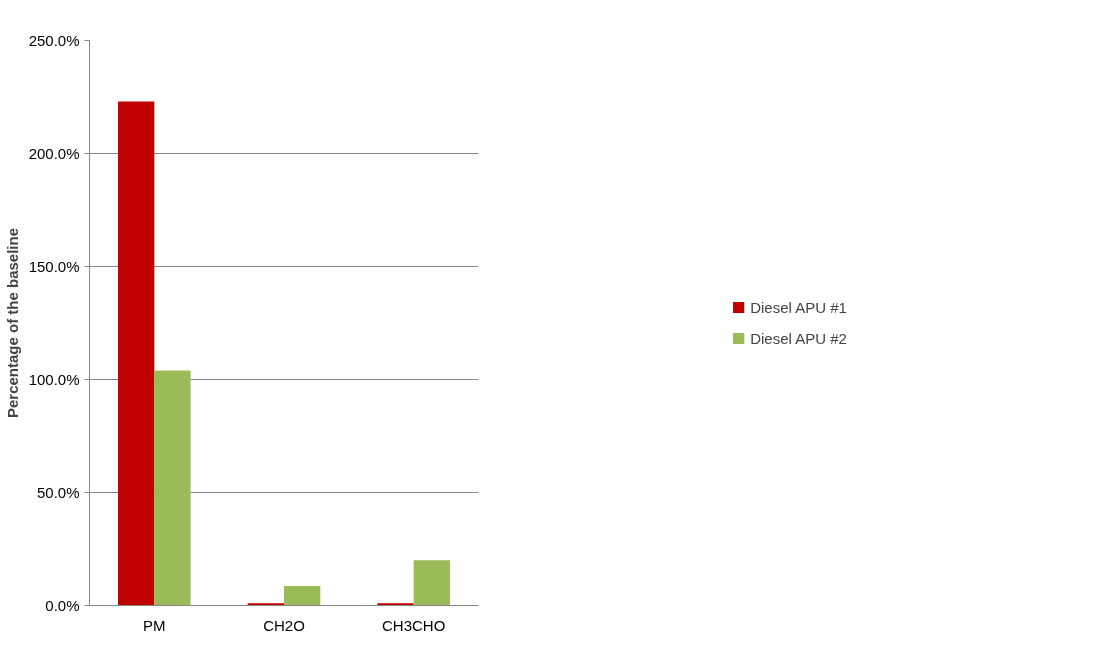  What do you see at coordinates (798, 307) in the screenshot?
I see `legend-label: Diesel APU #1` at bounding box center [798, 307].